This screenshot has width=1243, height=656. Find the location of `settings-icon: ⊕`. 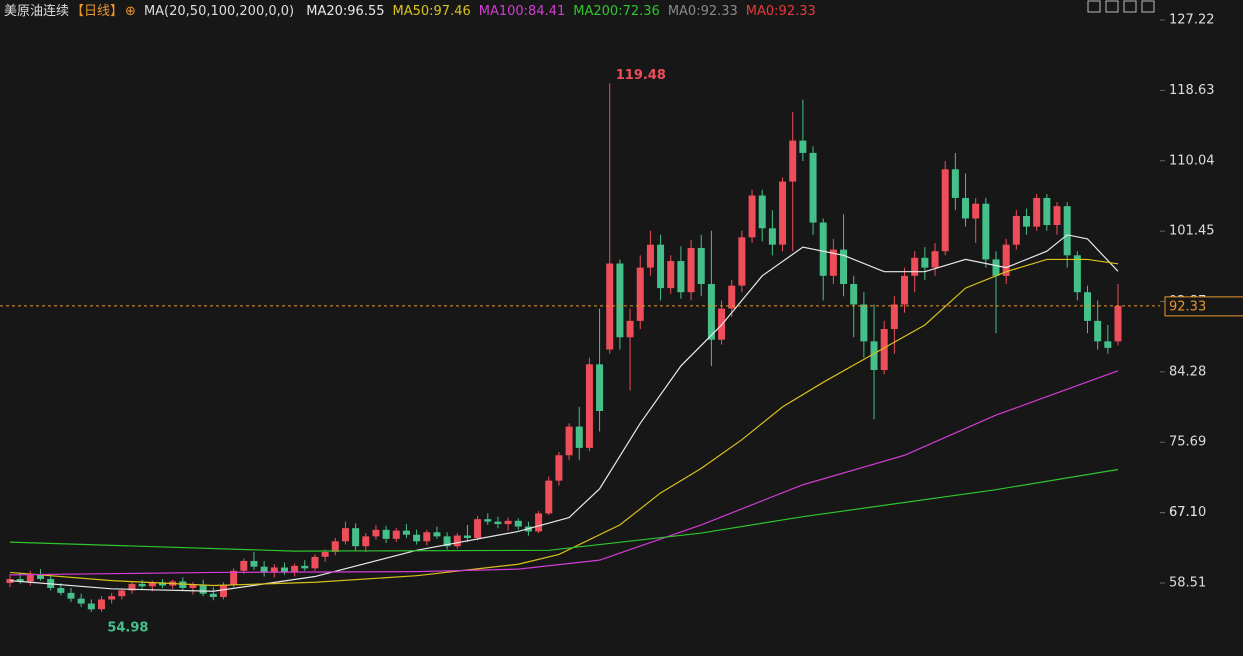

settings-icon: ⊕ is located at coordinates (130, 11).